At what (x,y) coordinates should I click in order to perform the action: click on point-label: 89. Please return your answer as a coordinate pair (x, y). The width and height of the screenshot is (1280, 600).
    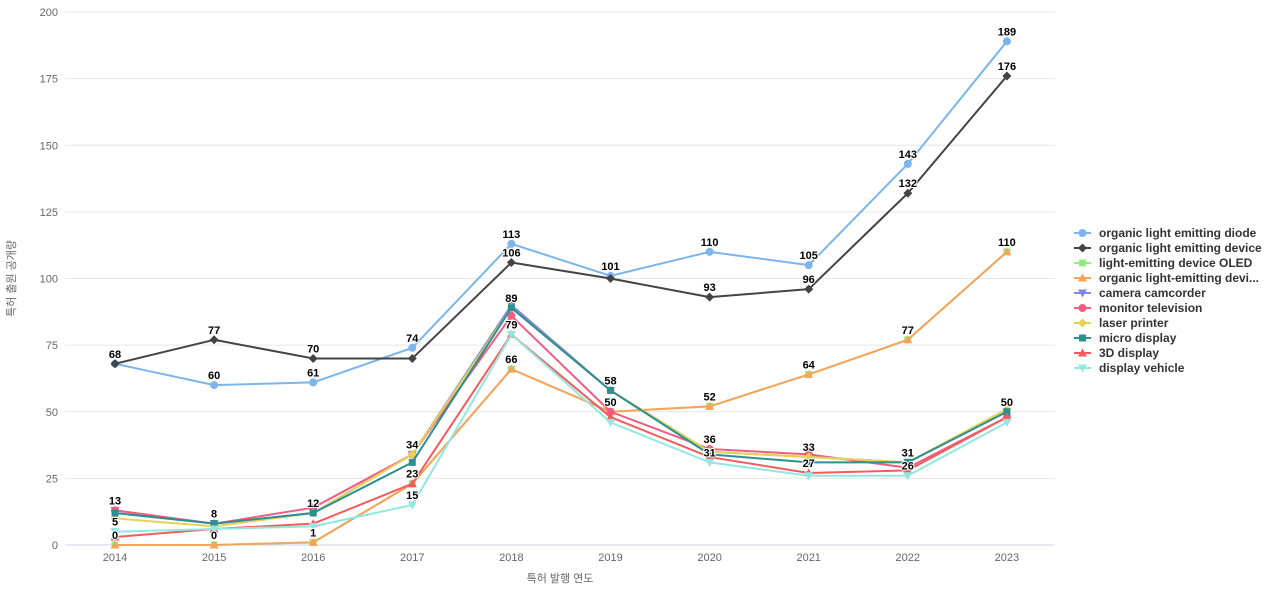
    Looking at the image, I should click on (511, 299).